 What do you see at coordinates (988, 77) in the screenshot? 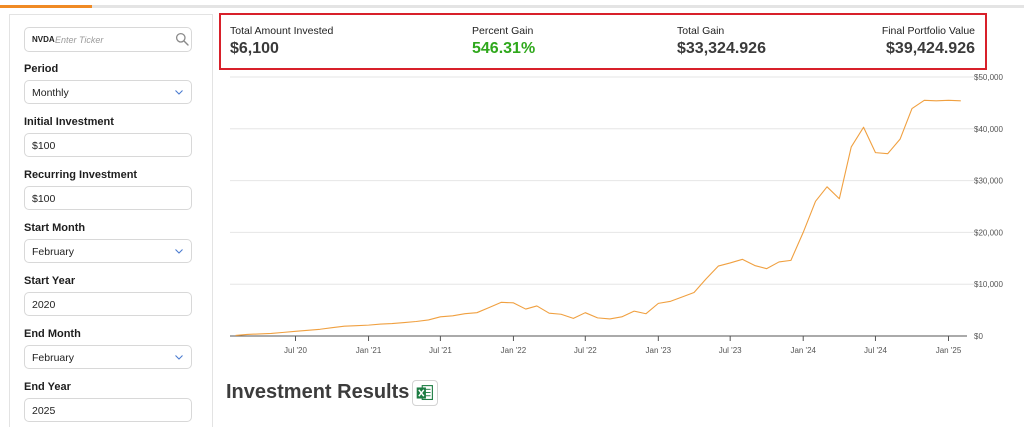
I see `y-tick-label: $50,000` at bounding box center [988, 77].